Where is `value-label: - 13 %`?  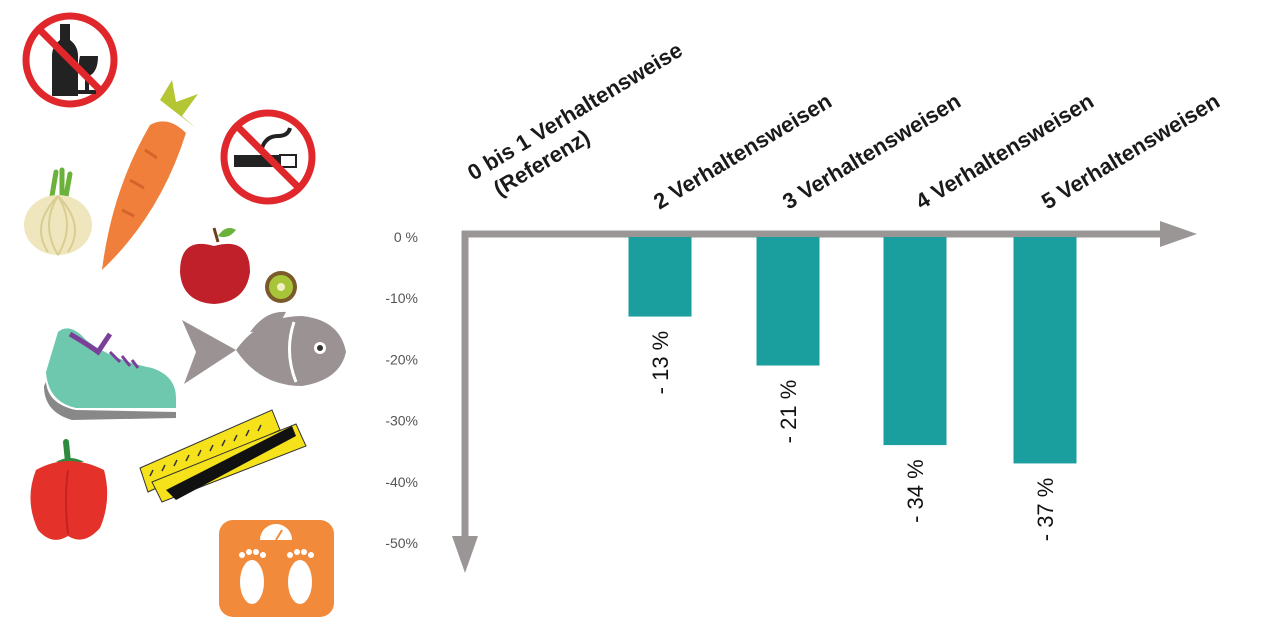 value-label: - 13 % is located at coordinates (660, 363).